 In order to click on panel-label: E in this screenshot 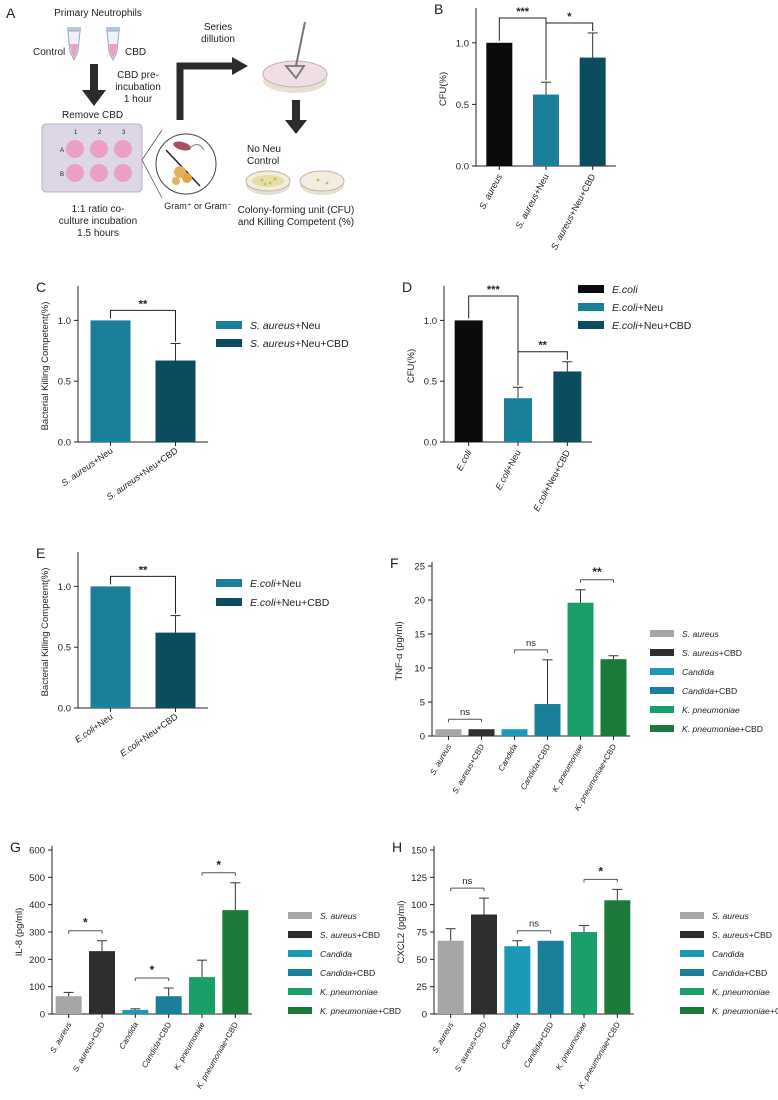, I will do `click(40, 553)`.